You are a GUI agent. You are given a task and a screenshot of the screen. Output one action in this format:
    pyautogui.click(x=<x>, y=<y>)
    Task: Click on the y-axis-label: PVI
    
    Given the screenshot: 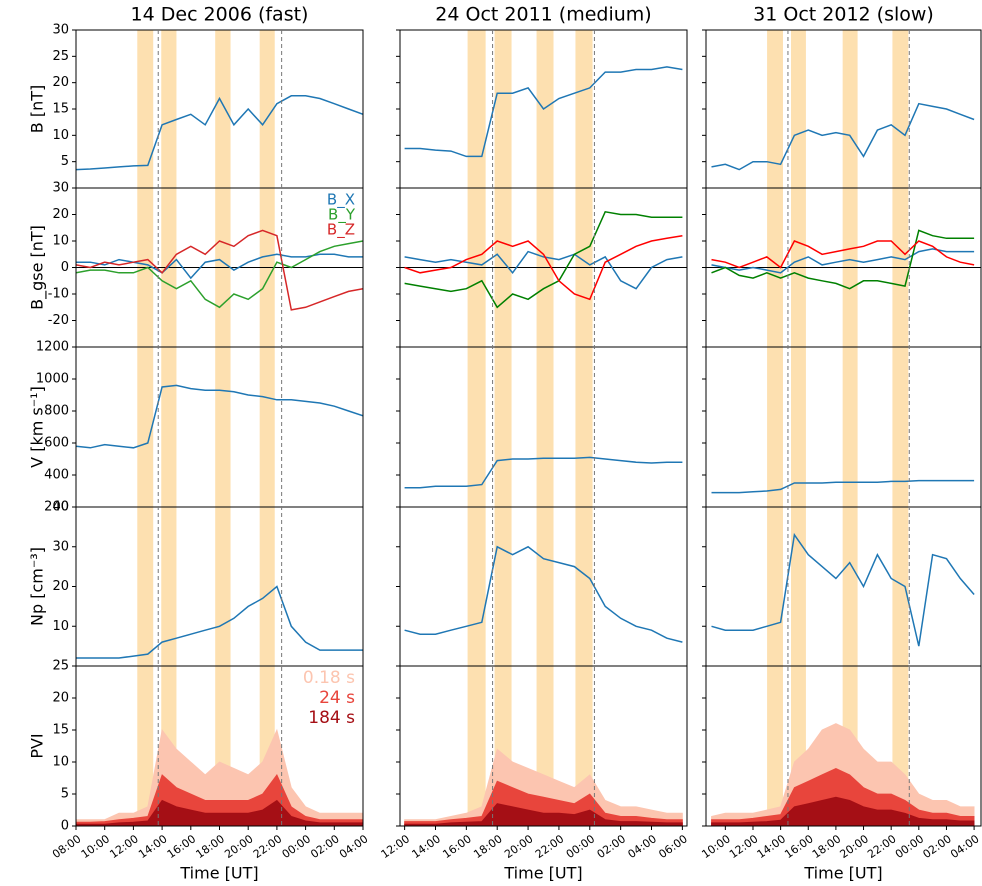 What is the action you would take?
    pyautogui.click(x=37, y=745)
    